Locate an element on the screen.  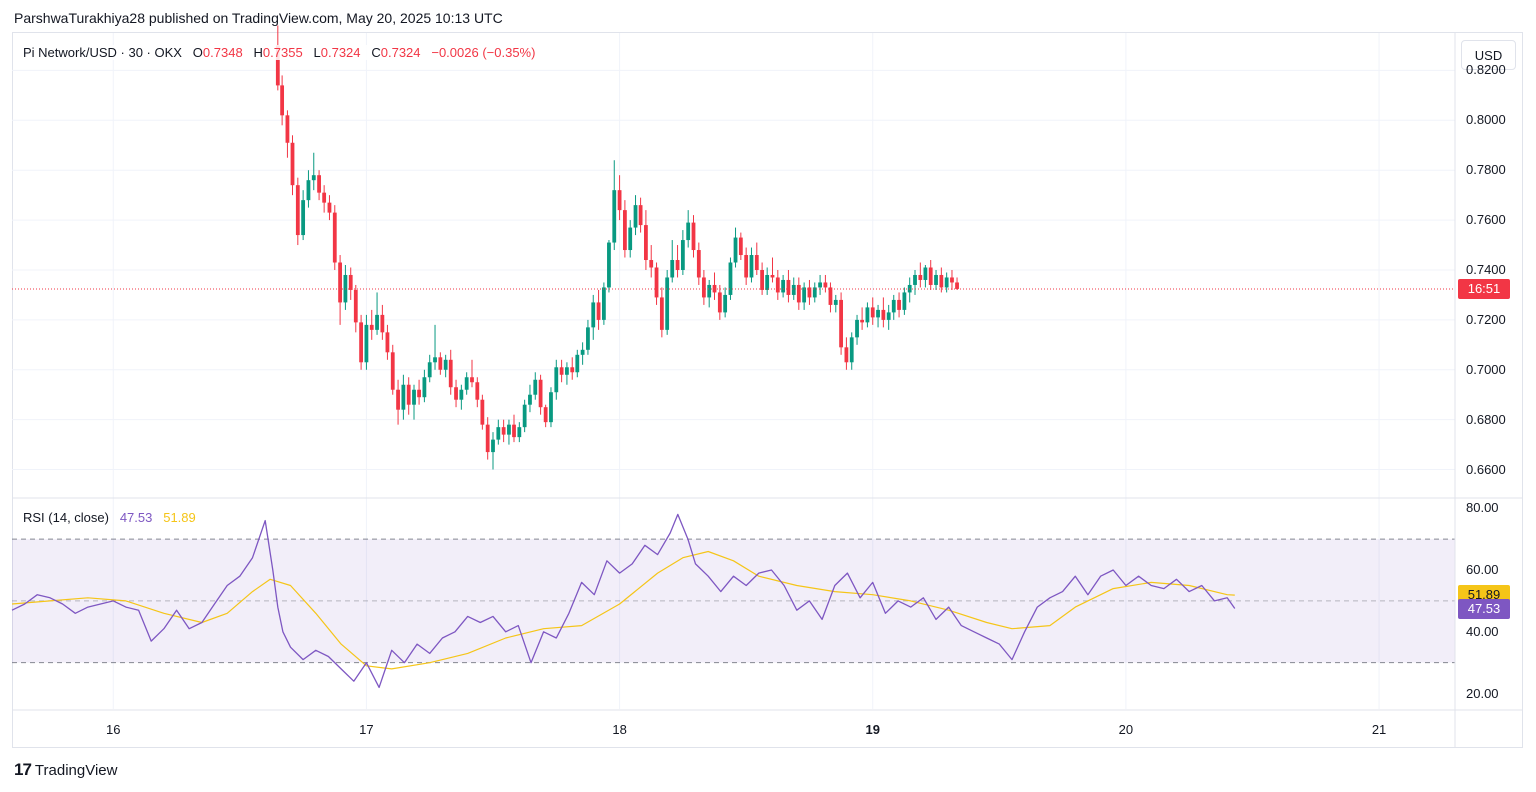
rsi-value: 47.53 is located at coordinates (136, 517).